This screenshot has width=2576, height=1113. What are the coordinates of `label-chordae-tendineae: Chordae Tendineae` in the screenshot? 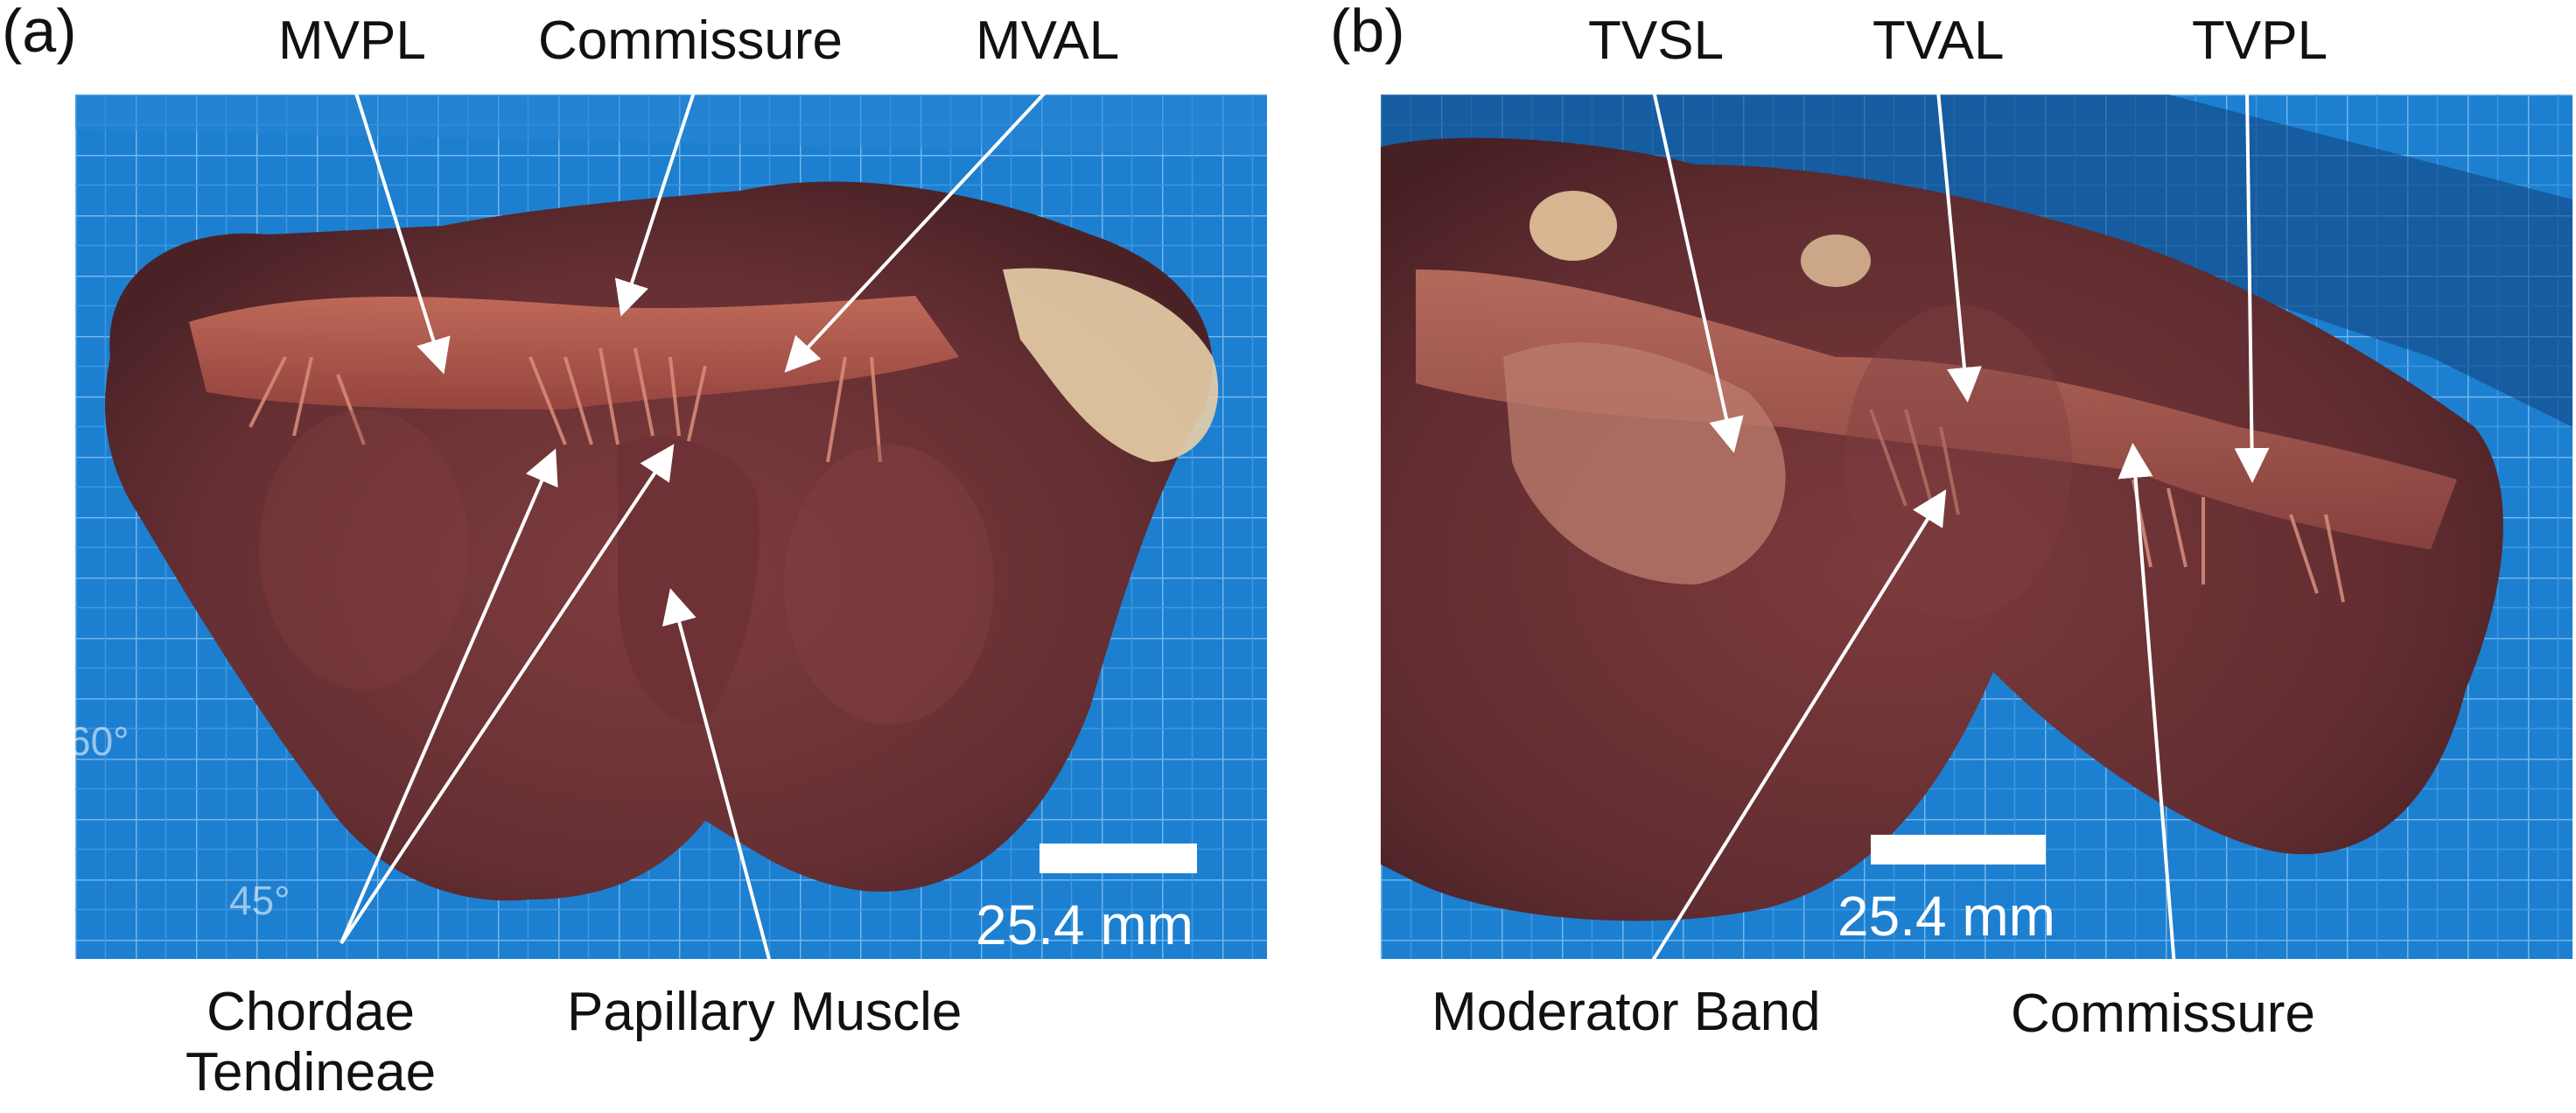 It's located at (311, 1042).